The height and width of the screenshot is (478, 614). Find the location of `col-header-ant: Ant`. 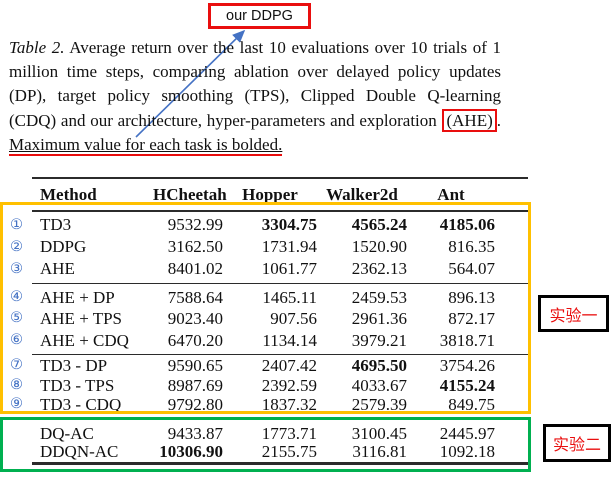

col-header-ant: Ant is located at coordinates (451, 195).